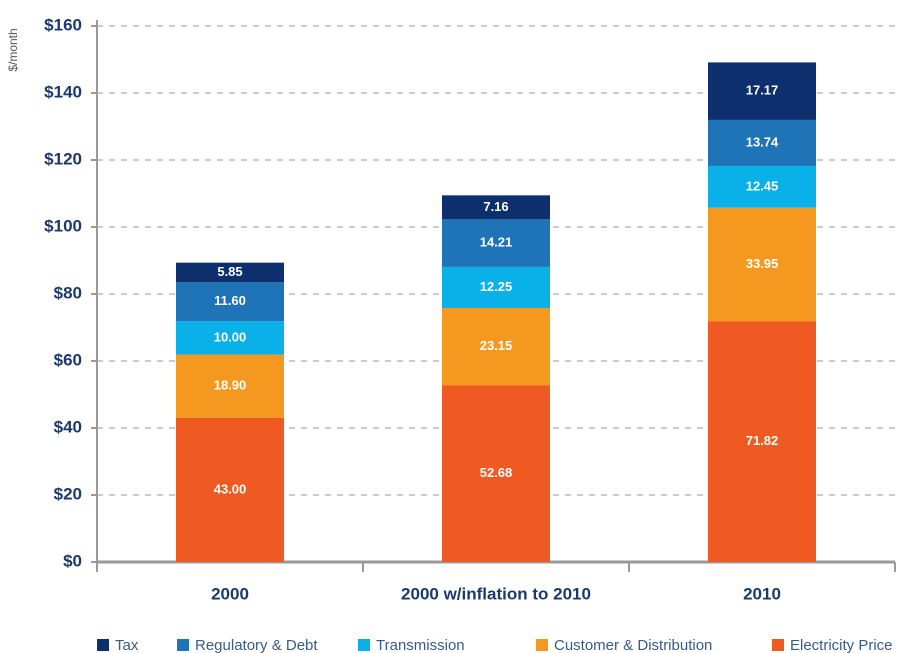 This screenshot has width=901, height=653. Describe the element at coordinates (633, 645) in the screenshot. I see `legend-label: Customer & Distribution` at that location.